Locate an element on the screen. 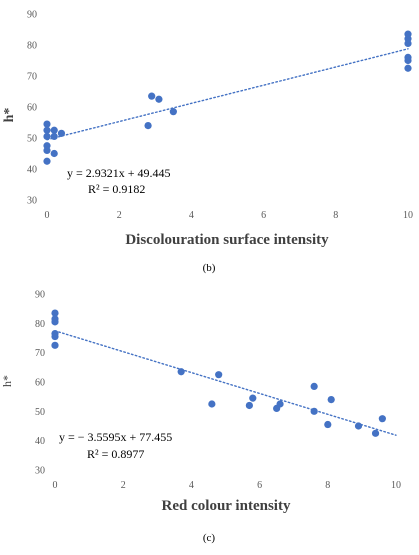 Image resolution: width=419 pixels, height=555 pixels. x-axis-label-b: Discolouration surface intensity is located at coordinates (227, 240).